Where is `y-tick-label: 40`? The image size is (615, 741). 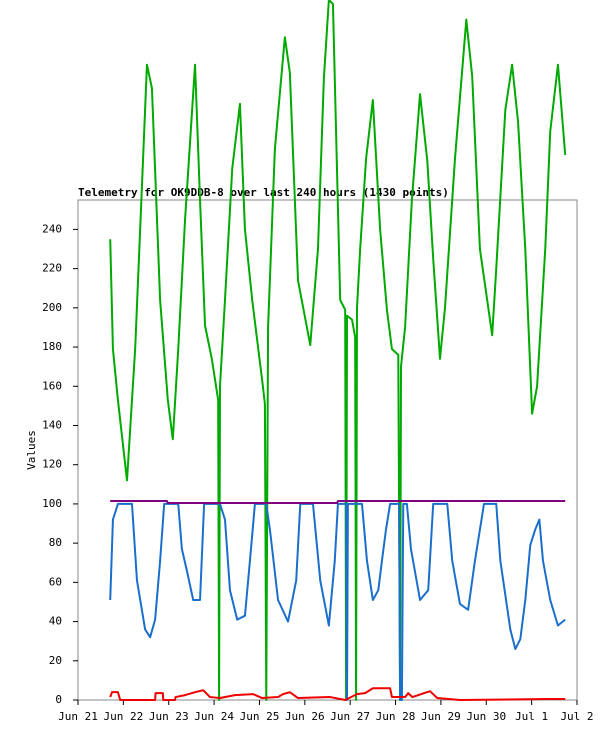
y-tick-label: 40 is located at coordinates (55, 621).